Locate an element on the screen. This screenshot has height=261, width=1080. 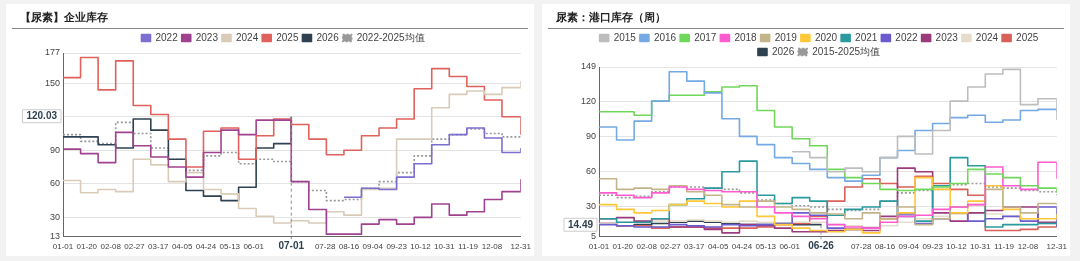
y-tick-label: 120 is located at coordinates (588, 100).